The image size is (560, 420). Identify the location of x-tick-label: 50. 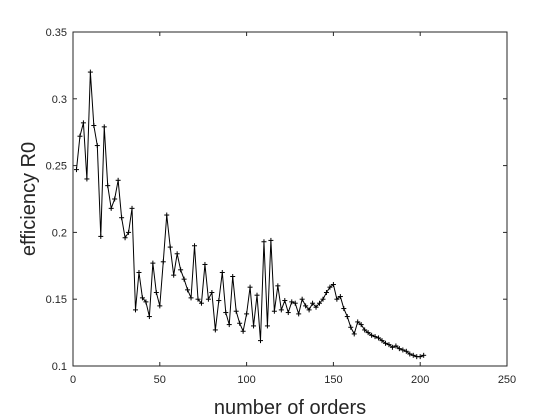
(160, 380).